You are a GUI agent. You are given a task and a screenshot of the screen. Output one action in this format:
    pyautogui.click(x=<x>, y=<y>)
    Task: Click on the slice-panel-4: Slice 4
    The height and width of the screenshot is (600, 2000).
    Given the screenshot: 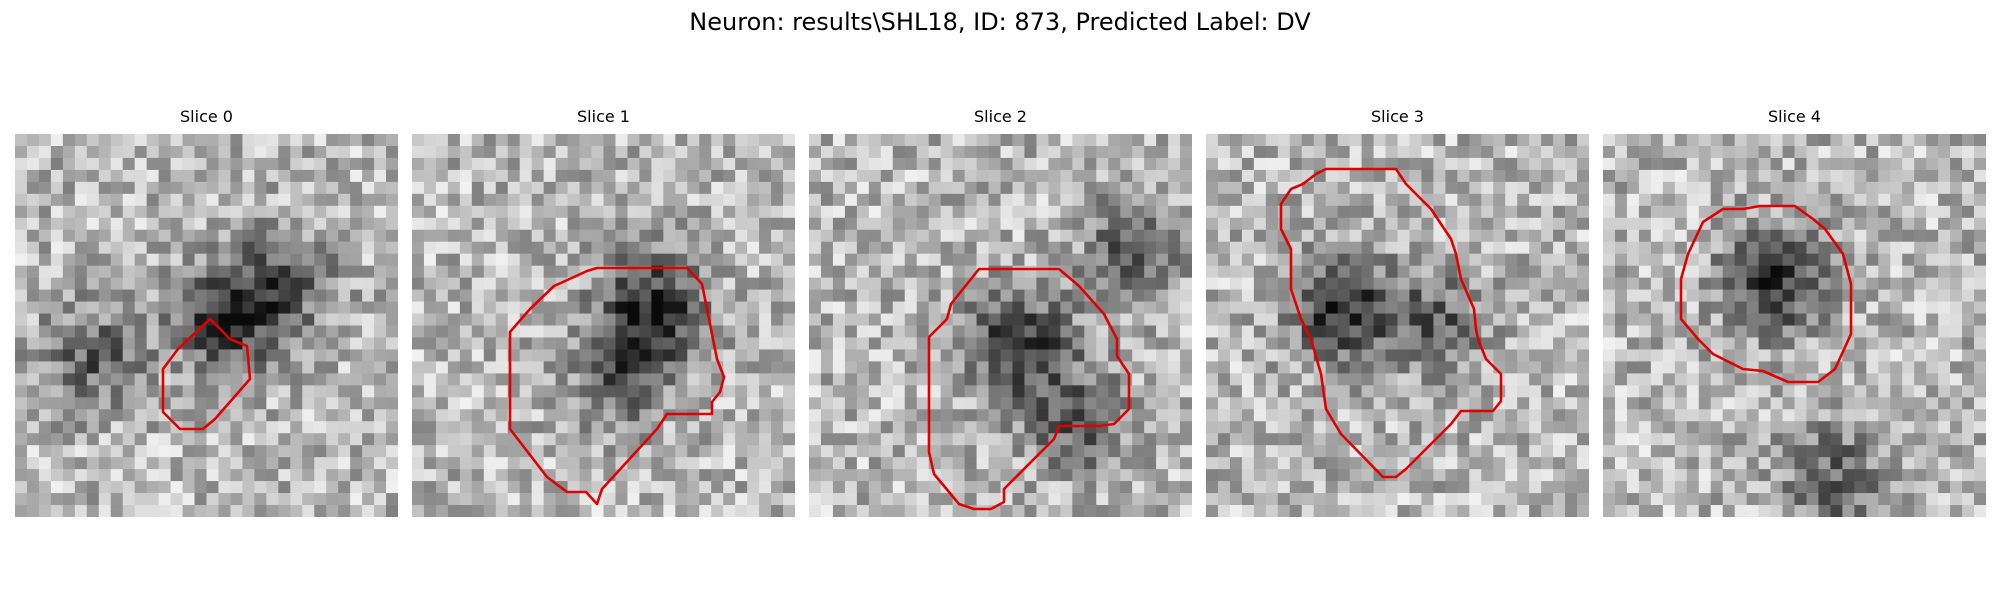 What is the action you would take?
    pyautogui.click(x=1794, y=312)
    